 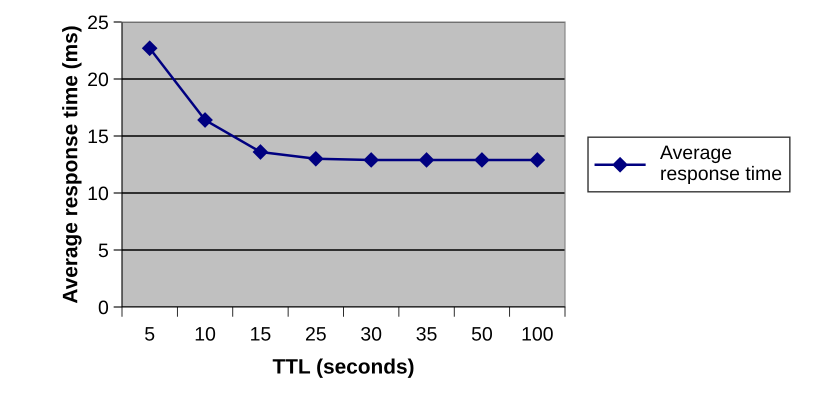 I want to click on y-tick-label: 5, so click(x=103, y=251).